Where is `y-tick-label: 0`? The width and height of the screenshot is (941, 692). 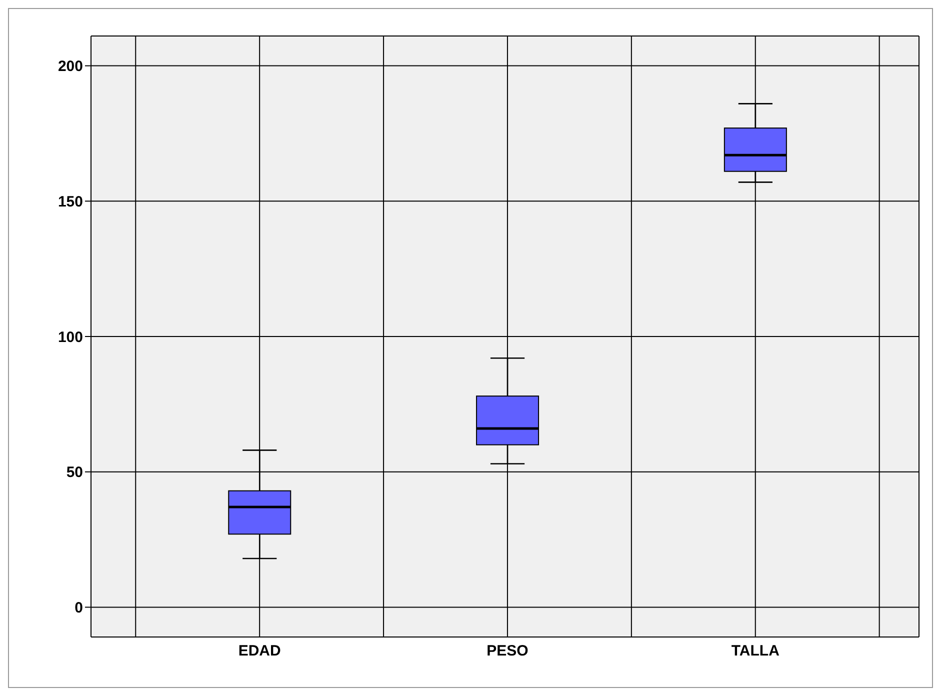
y-tick-label: 0 is located at coordinates (78, 608).